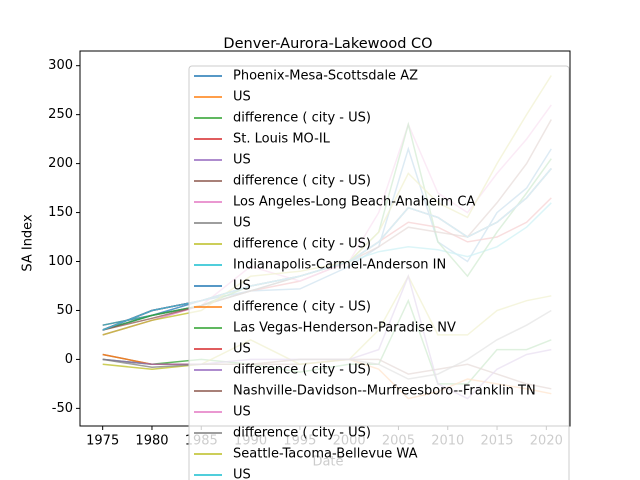  I want to click on y-axis-label: SA Index, so click(28, 243).